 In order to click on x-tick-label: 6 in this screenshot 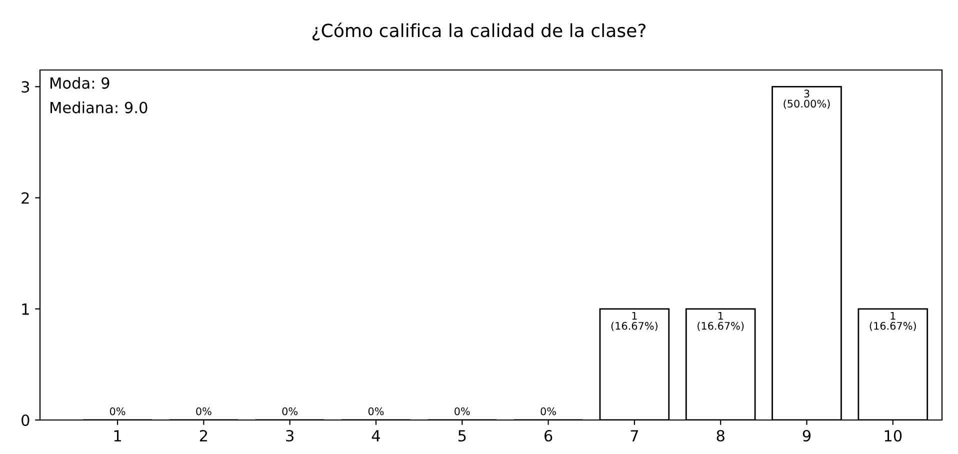, I will do `click(548, 436)`.